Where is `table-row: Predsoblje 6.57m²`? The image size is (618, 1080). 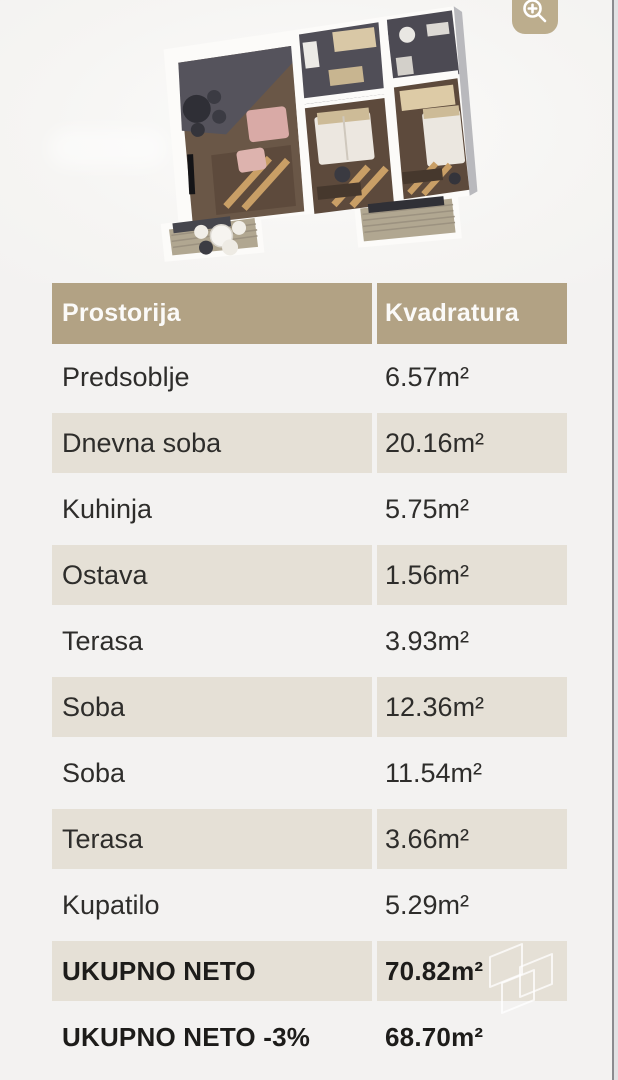 table-row: Predsoblje 6.57m² is located at coordinates (309, 377).